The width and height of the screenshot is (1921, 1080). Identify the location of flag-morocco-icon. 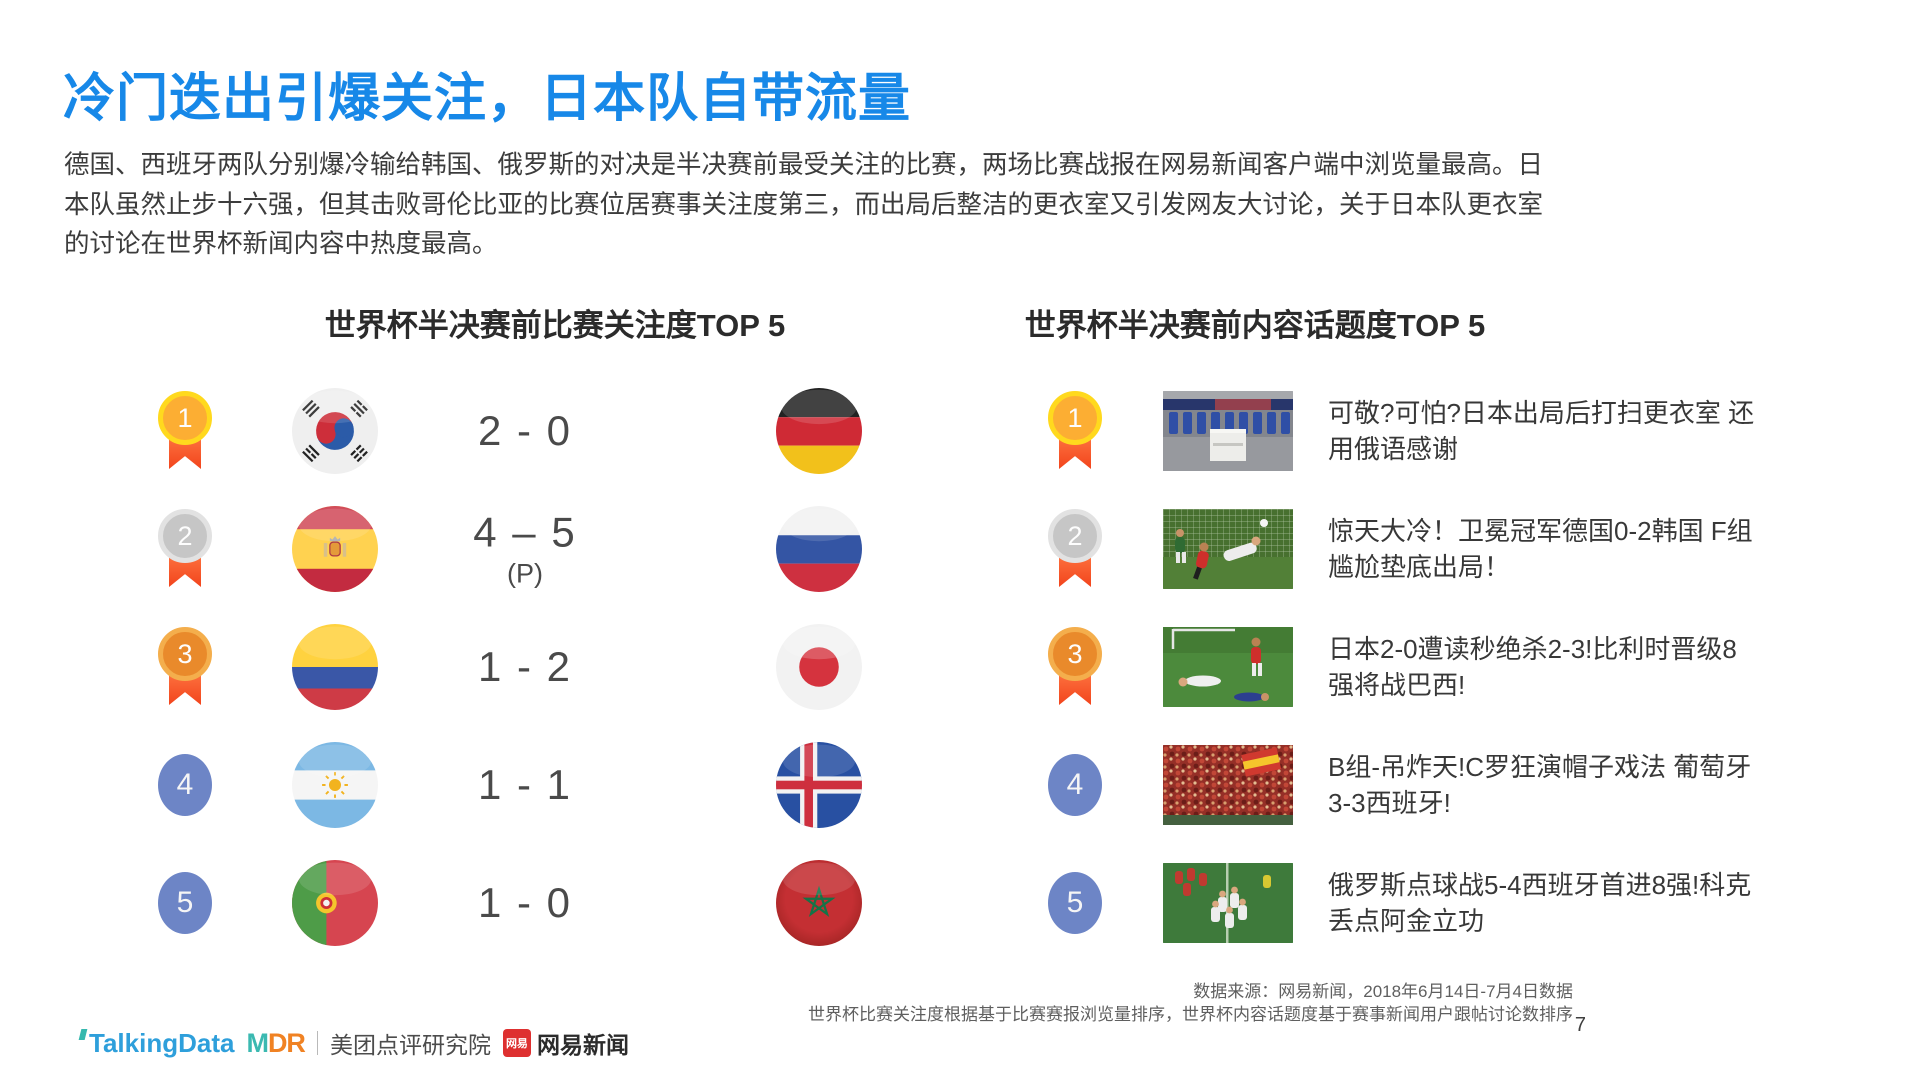
(819, 903).